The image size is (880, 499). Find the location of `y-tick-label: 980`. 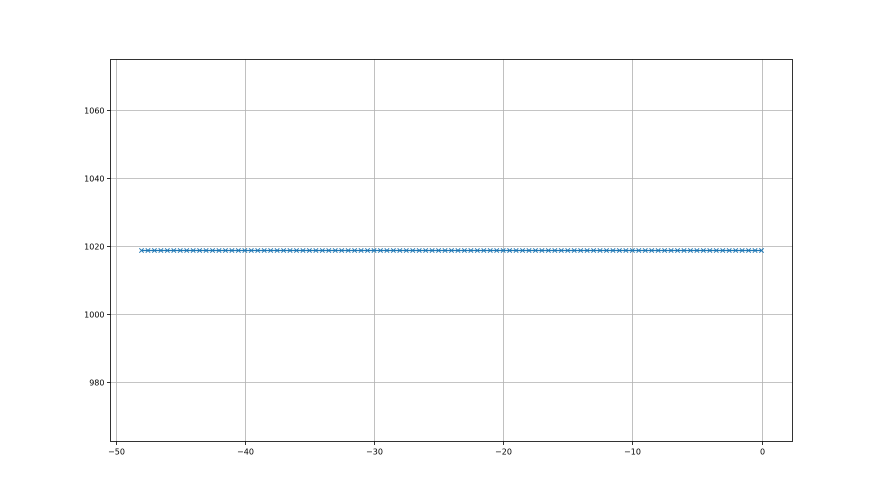

y-tick-label: 980 is located at coordinates (96, 383).